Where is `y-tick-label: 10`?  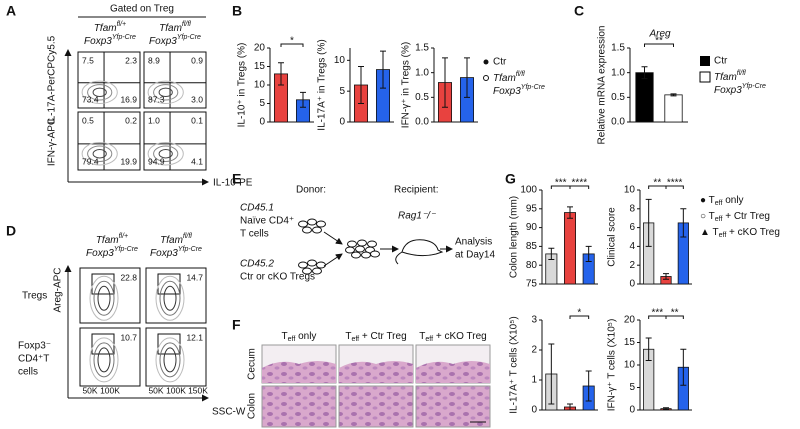 y-tick-label: 10 is located at coordinates (630, 365).